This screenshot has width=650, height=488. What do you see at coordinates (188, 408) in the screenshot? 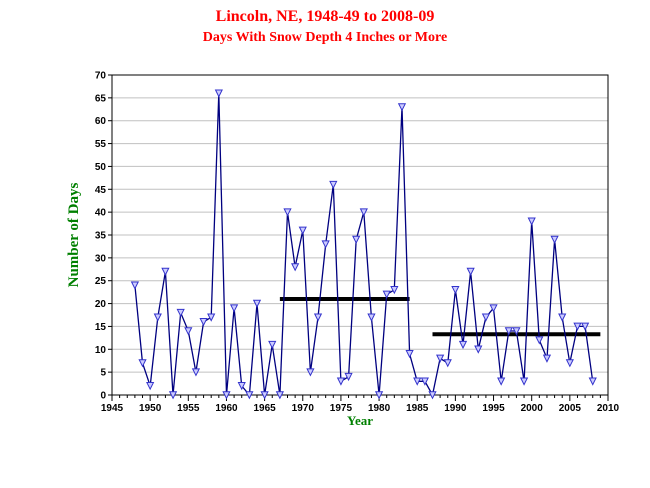
I see `x-tick-label: 1955` at bounding box center [188, 408].